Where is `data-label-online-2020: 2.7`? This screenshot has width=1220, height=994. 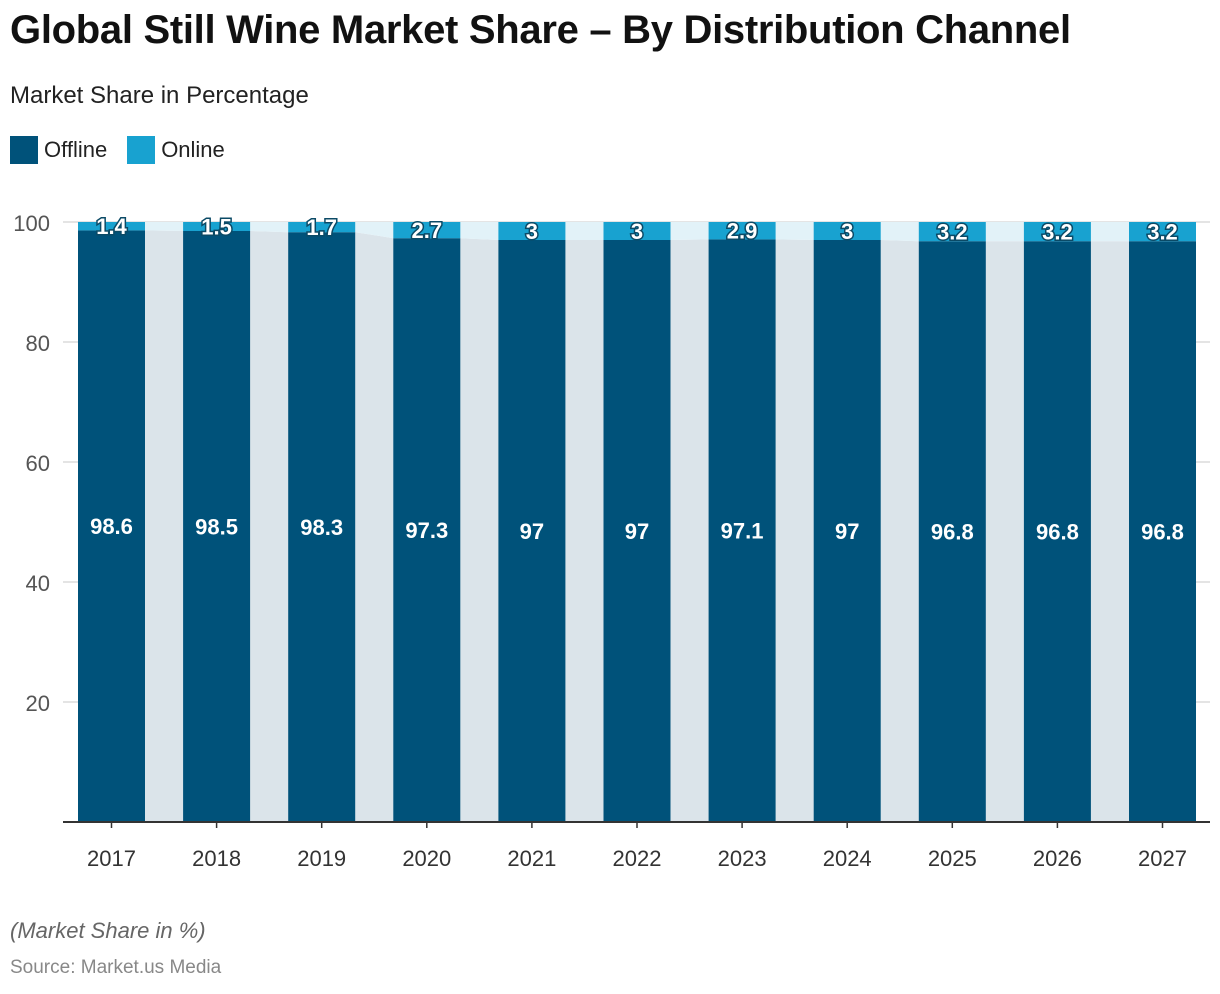 data-label-online-2020: 2.7 is located at coordinates (427, 230).